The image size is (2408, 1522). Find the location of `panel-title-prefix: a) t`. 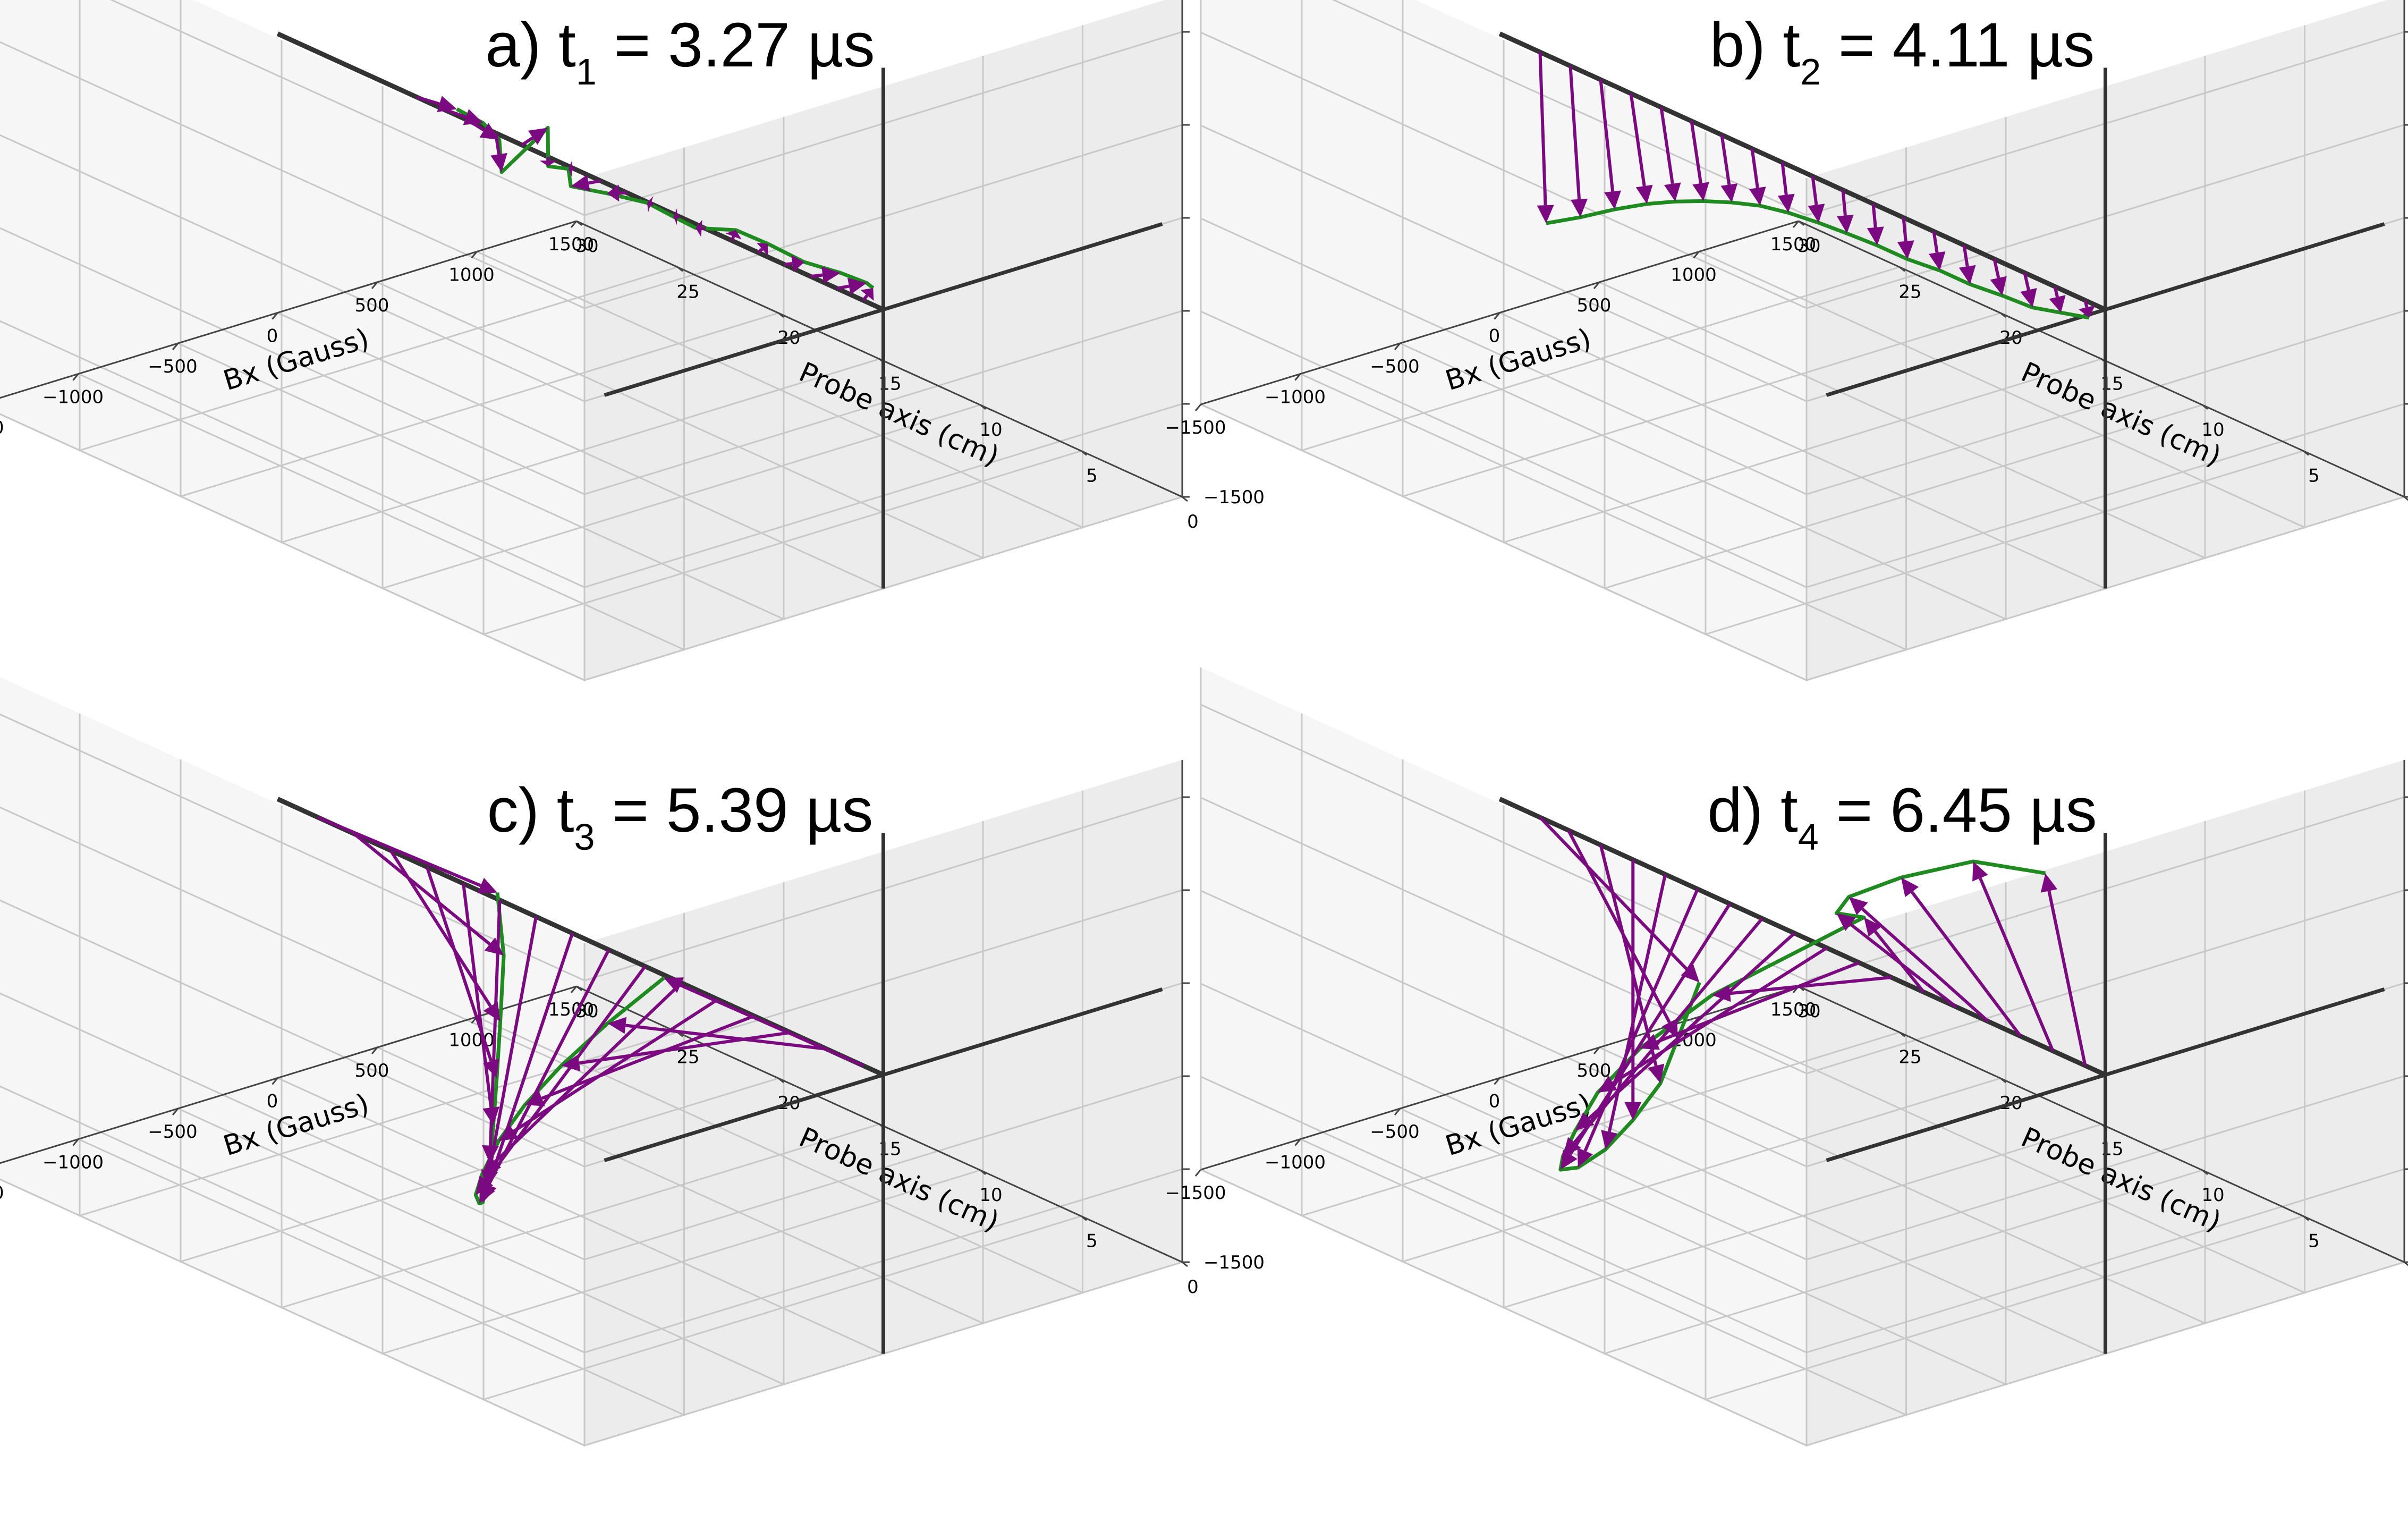

panel-title-prefix: a) t is located at coordinates (530, 45).